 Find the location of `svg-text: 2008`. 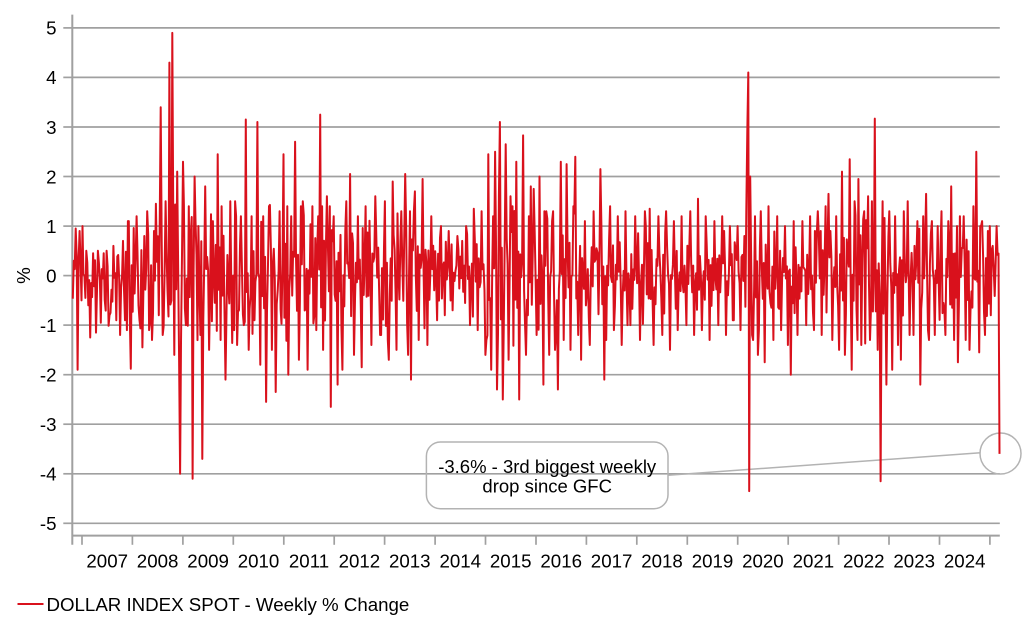

svg-text: 2008 is located at coordinates (158, 561).